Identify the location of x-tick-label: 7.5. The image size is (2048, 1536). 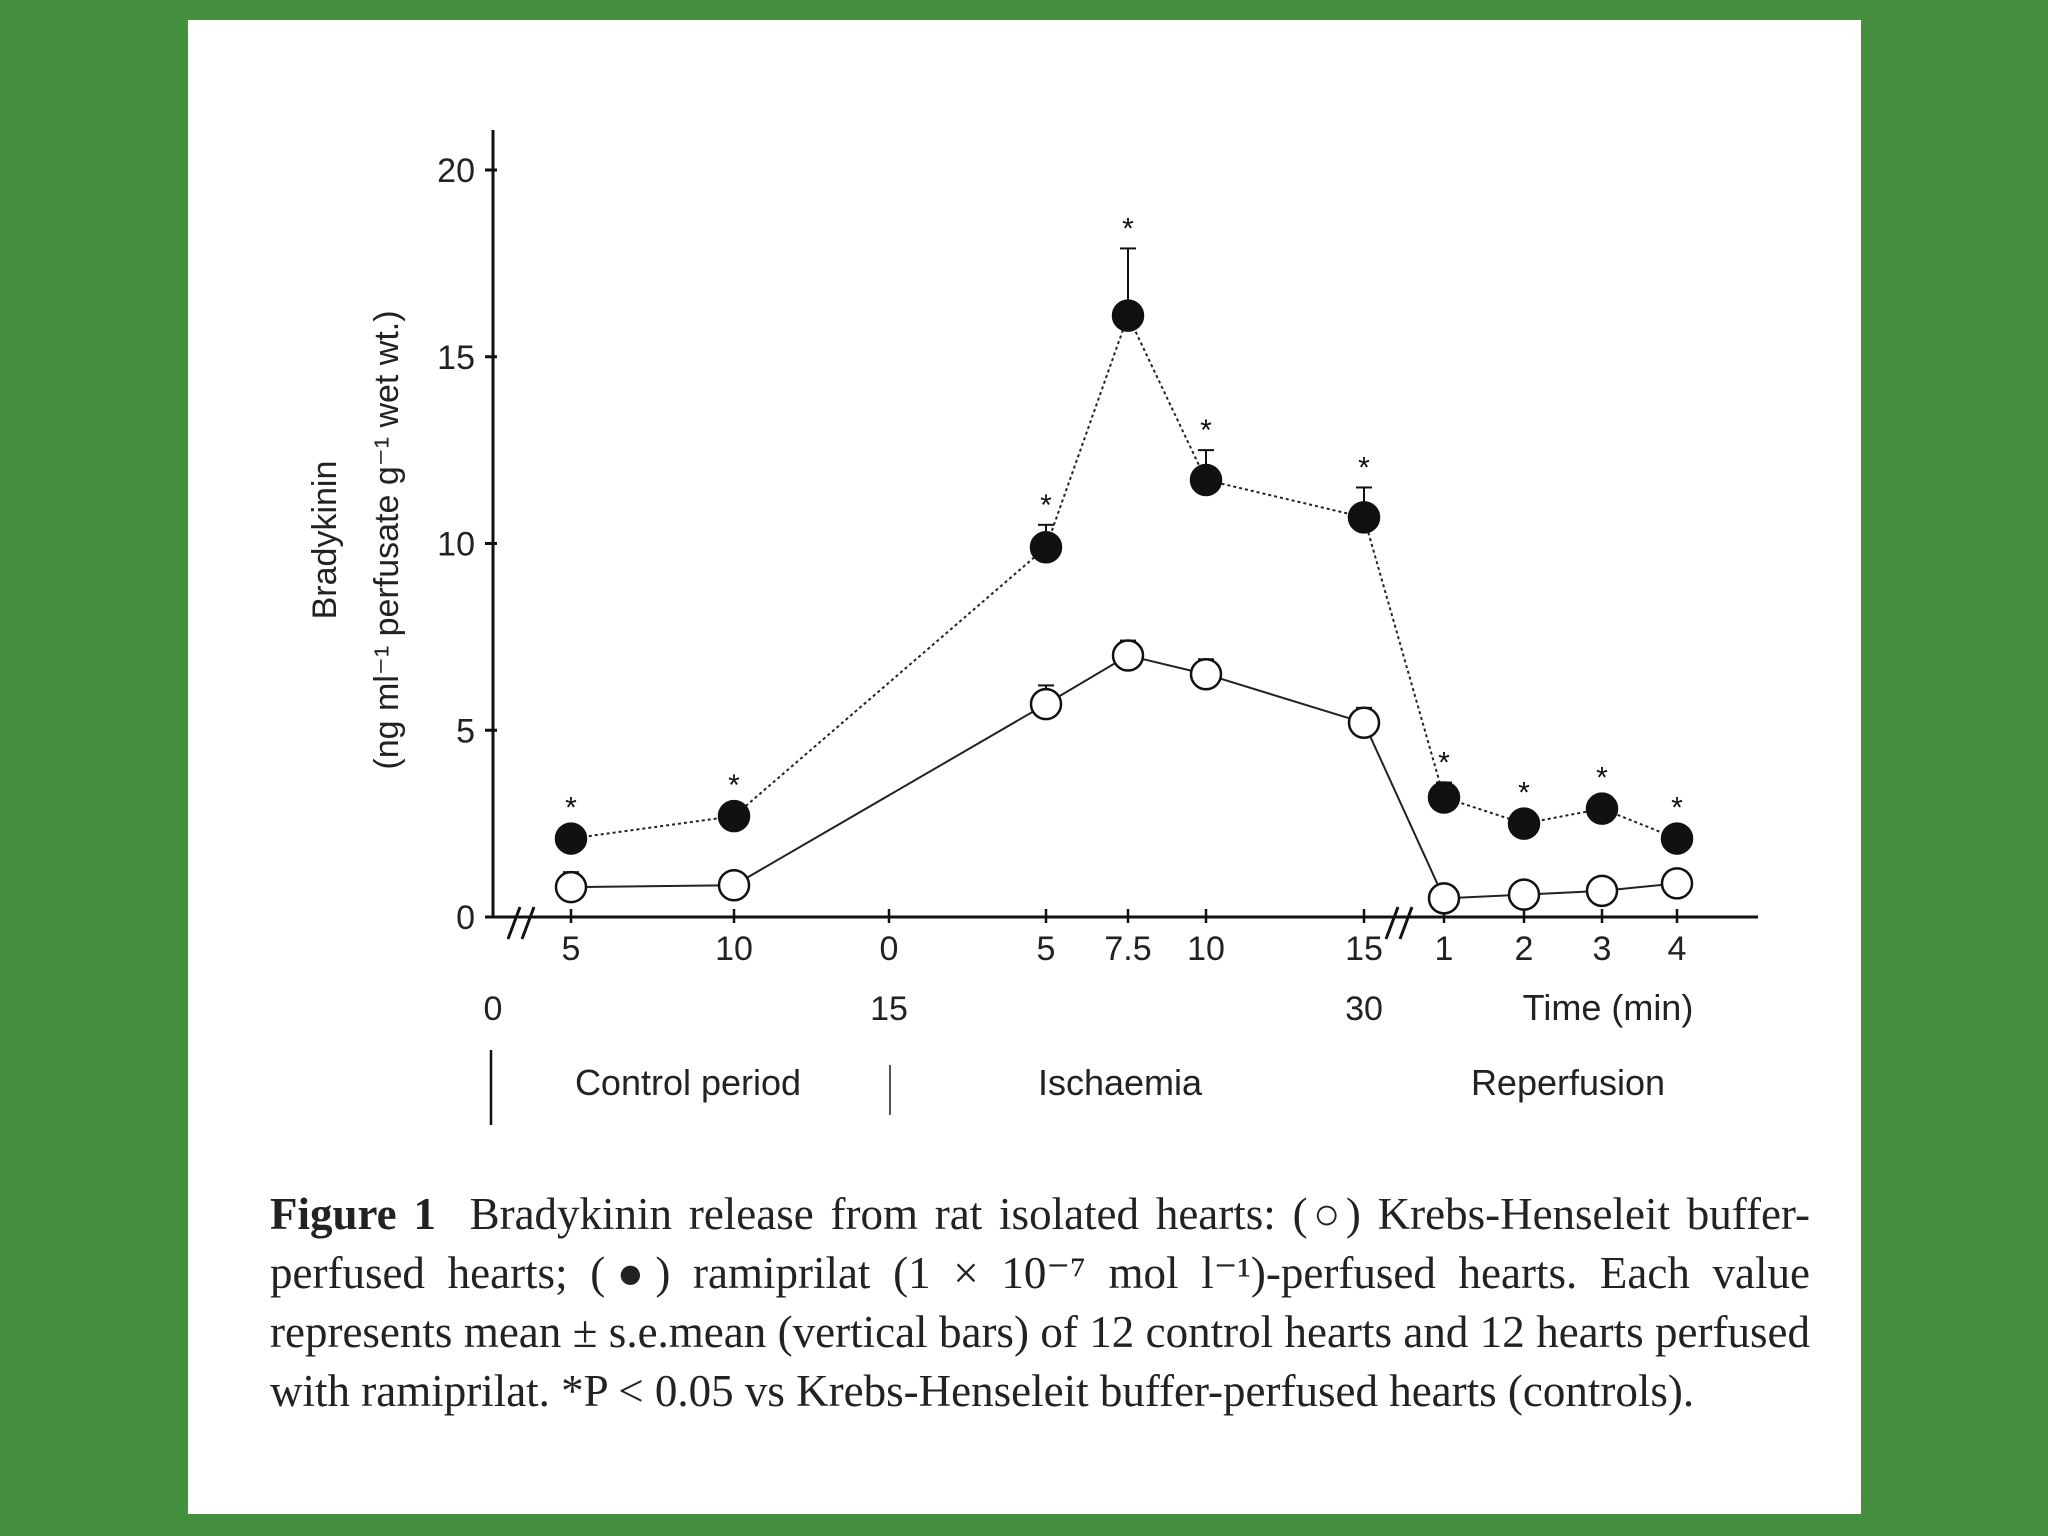
(1127, 949).